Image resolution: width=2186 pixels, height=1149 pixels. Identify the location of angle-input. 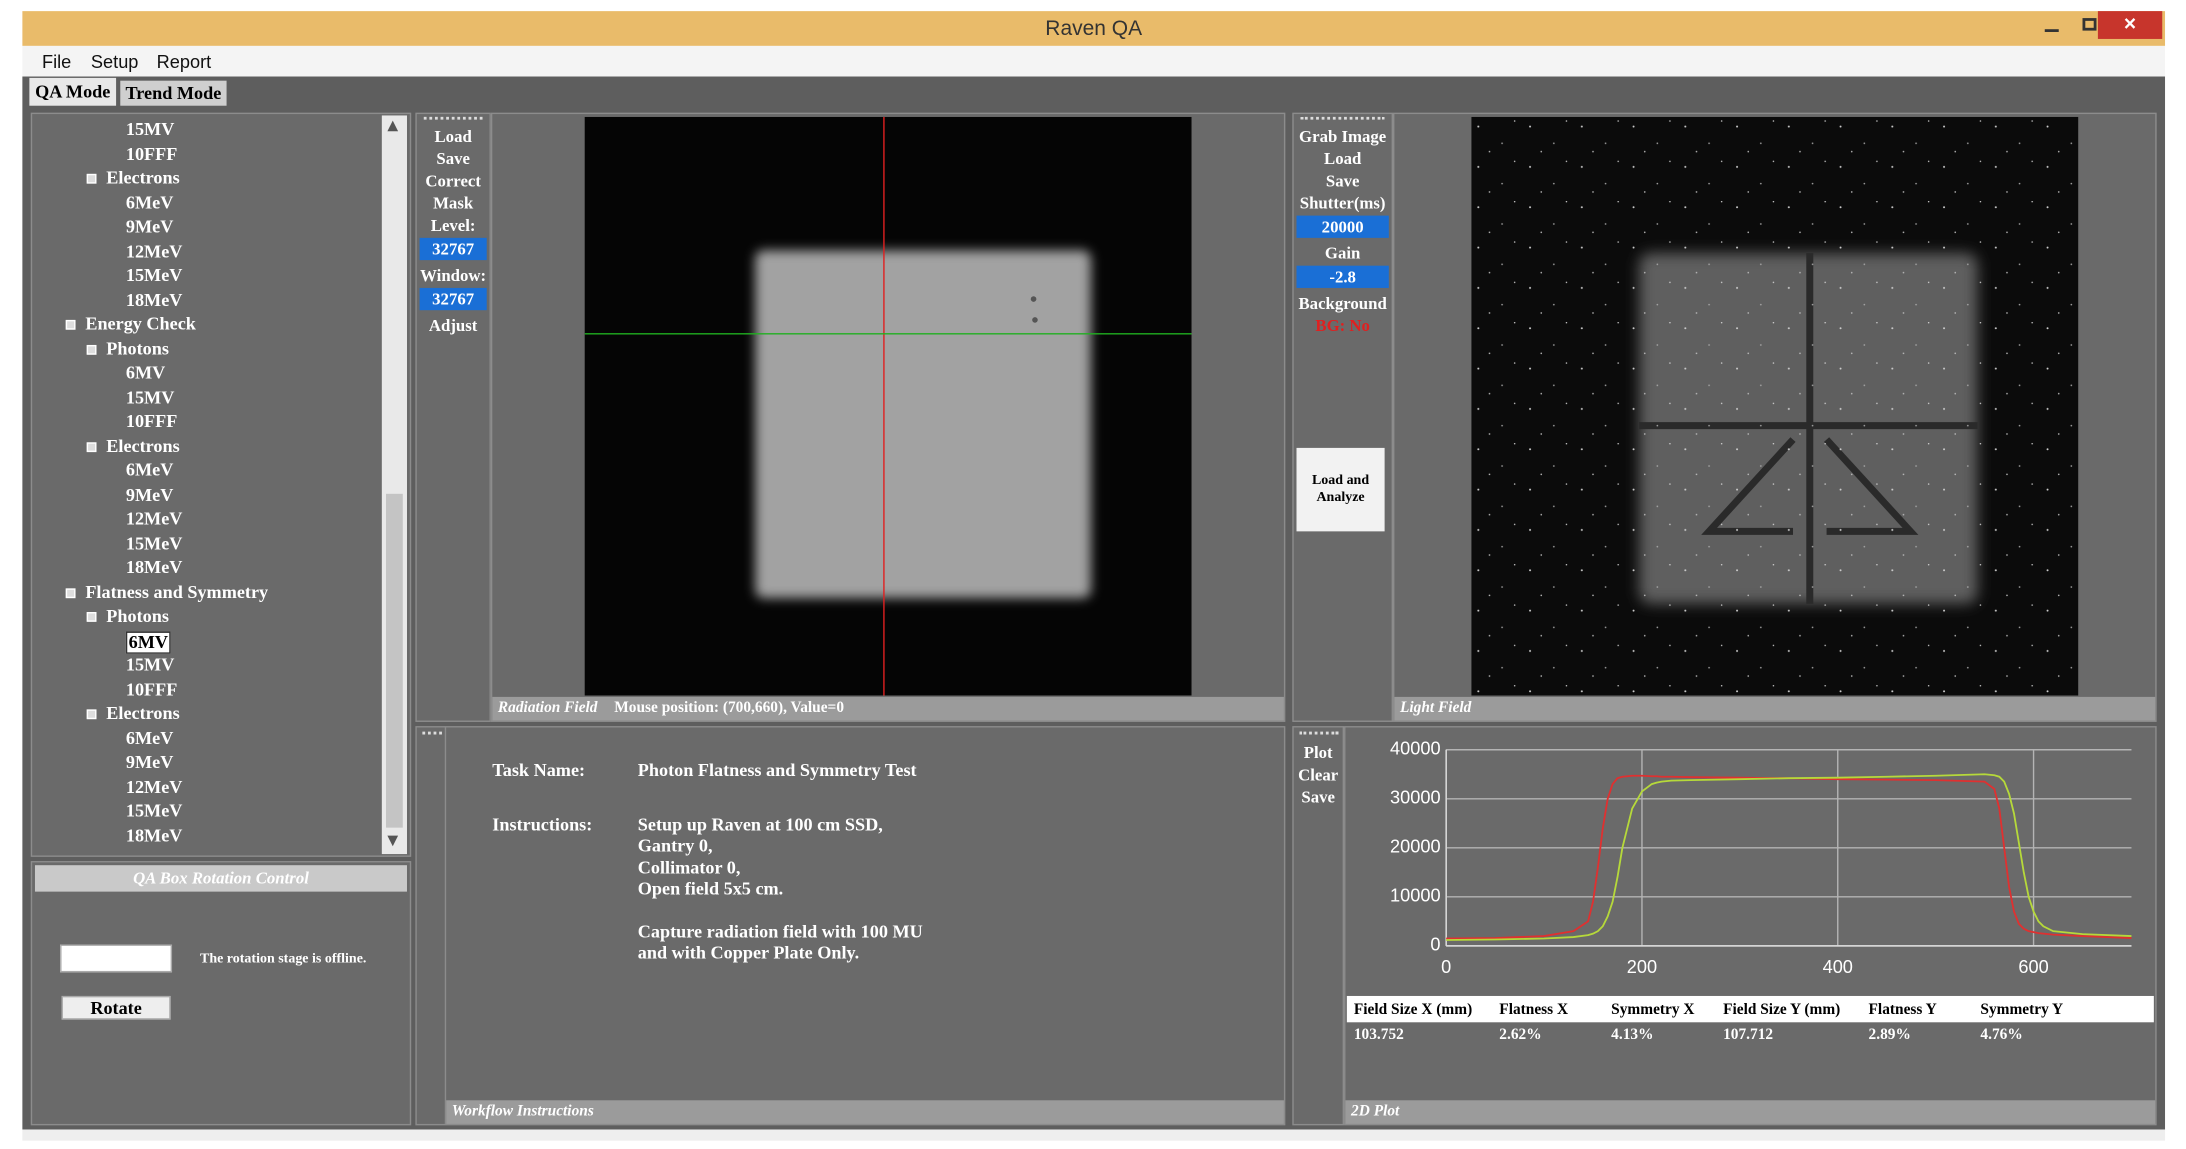
(116, 958).